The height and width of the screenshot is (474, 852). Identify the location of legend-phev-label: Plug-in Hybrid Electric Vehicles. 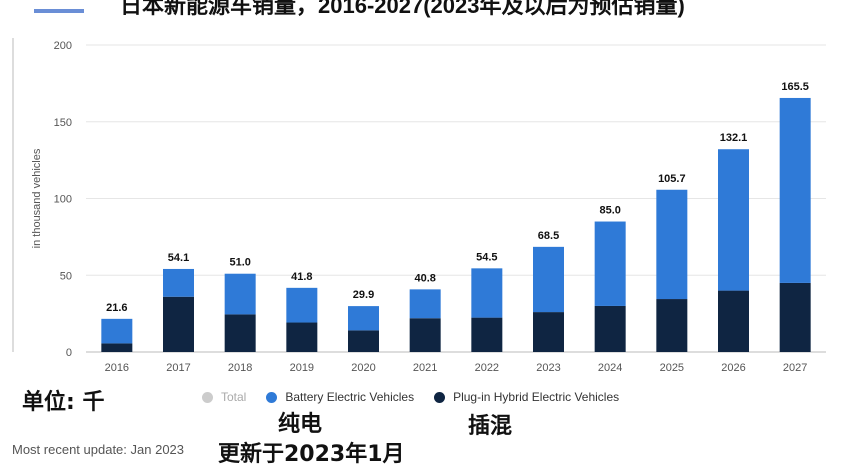
(536, 397).